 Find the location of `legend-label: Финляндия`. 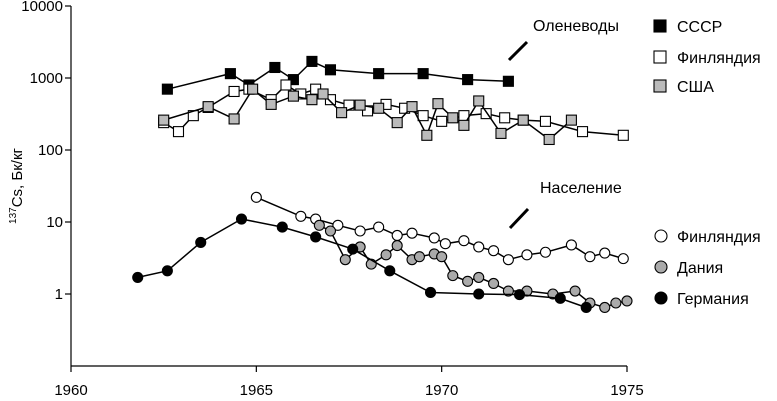

legend-label: Финляндия is located at coordinates (719, 237).